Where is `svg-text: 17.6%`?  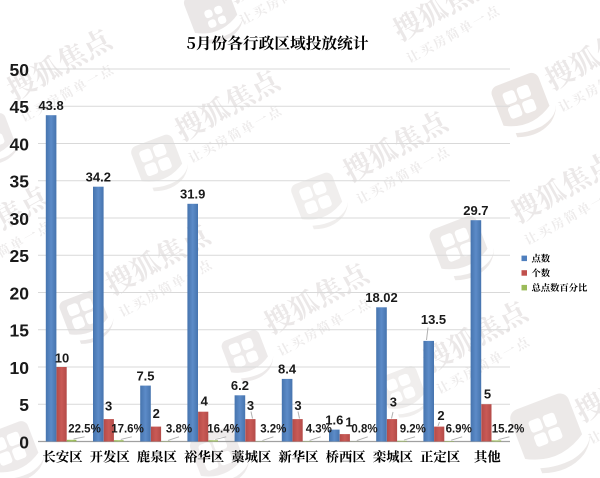 svg-text: 17.6% is located at coordinates (127, 429).